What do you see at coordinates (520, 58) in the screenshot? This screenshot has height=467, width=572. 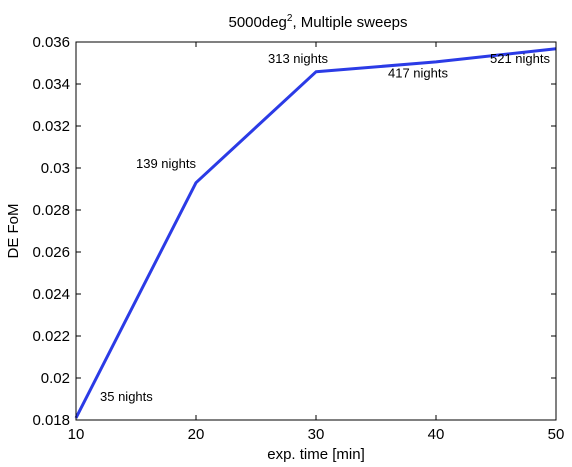 I see `point-annotation: 521 nights` at bounding box center [520, 58].